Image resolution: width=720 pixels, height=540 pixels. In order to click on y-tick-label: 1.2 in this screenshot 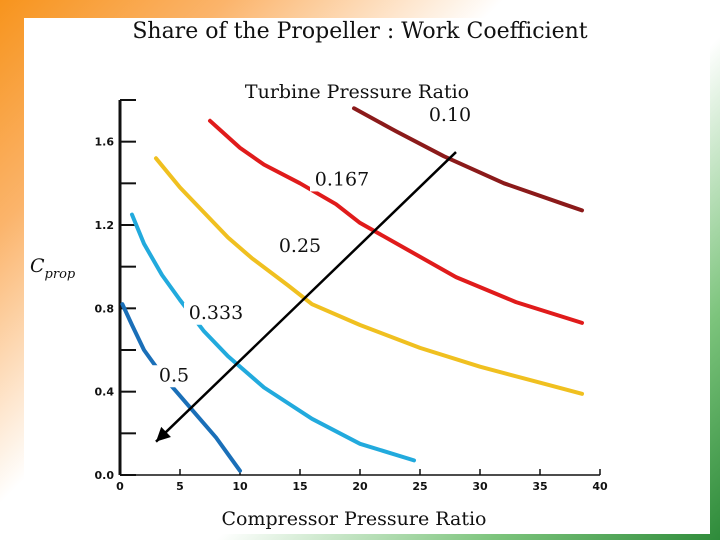, I will do `click(105, 225)`.